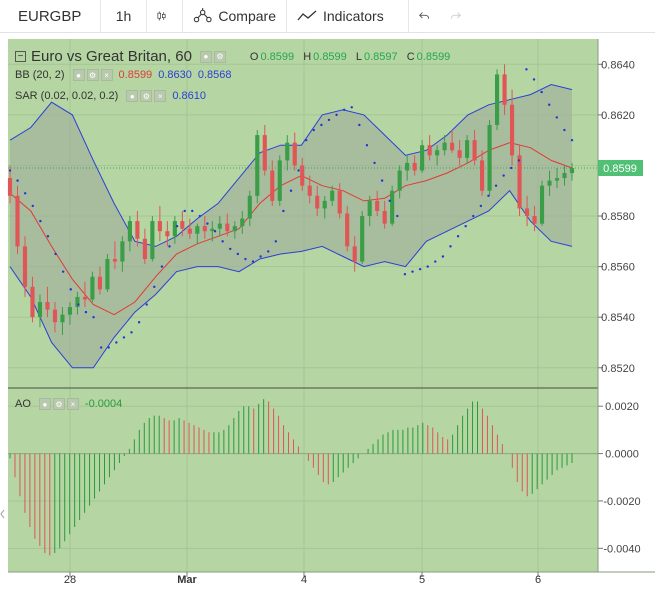 The height and width of the screenshot is (598, 655). What do you see at coordinates (424, 16) in the screenshot?
I see `undo-icon` at bounding box center [424, 16].